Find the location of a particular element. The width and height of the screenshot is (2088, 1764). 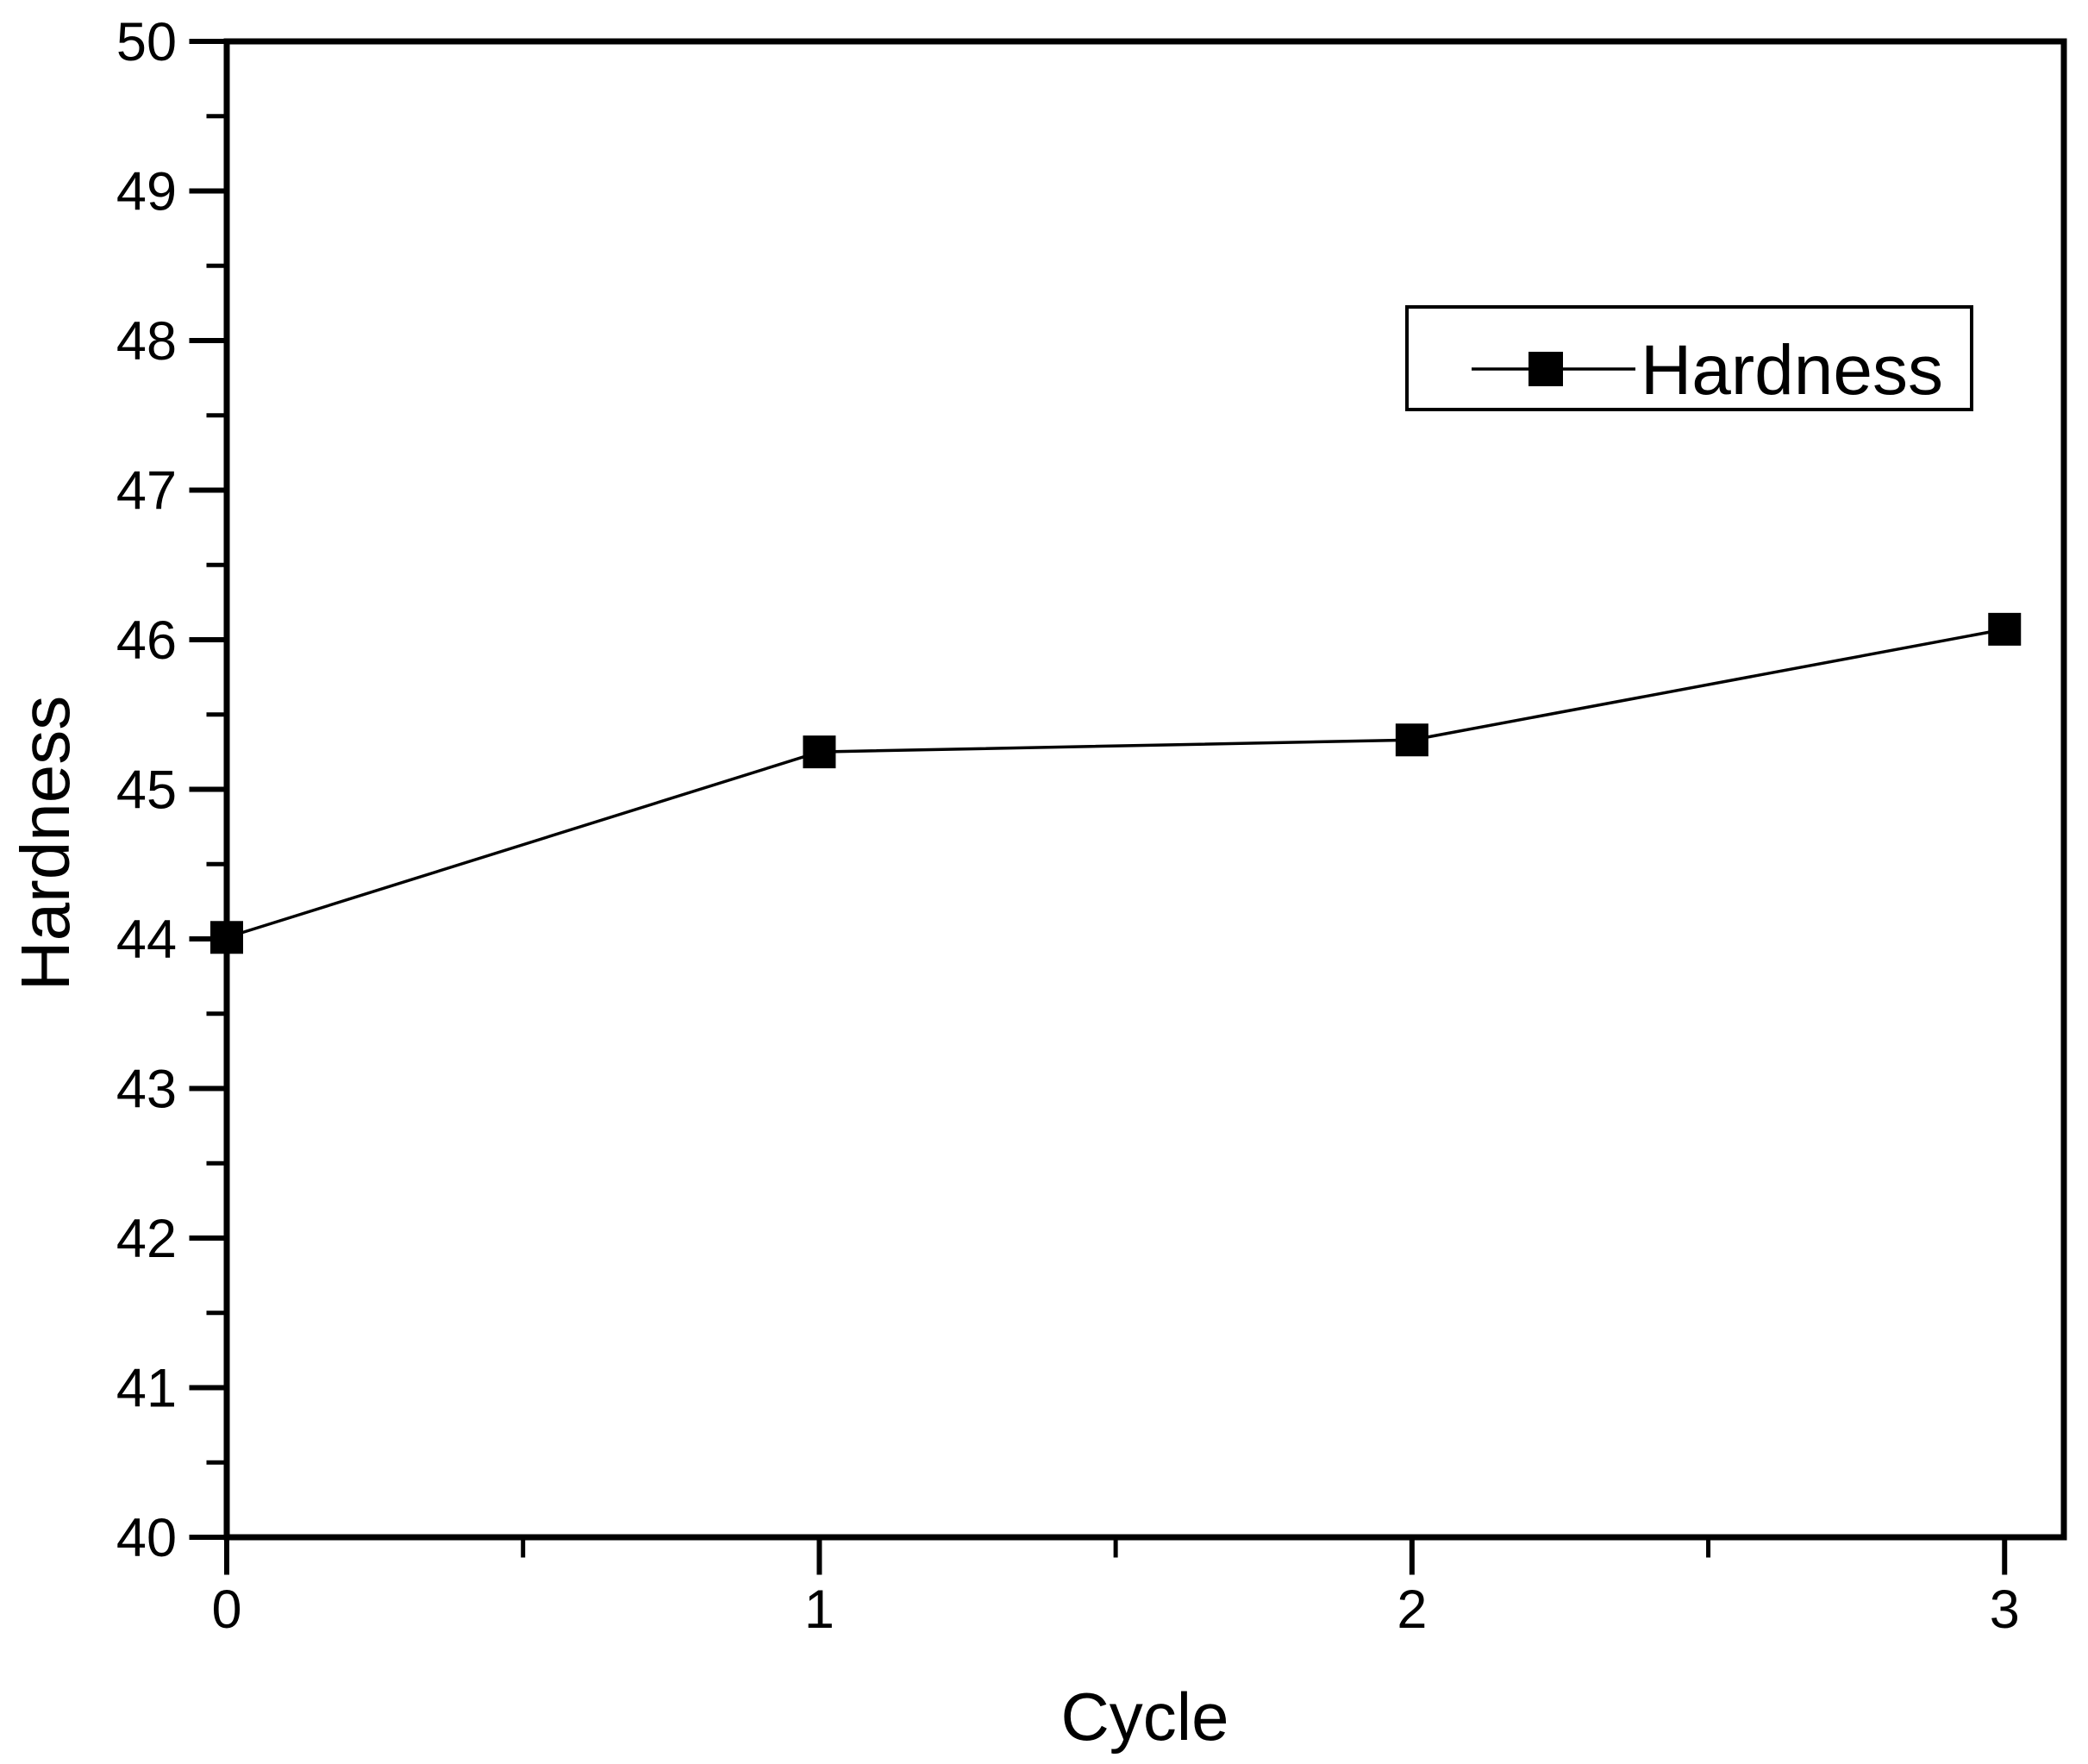

y-tick-label: 42 is located at coordinates (146, 1239).